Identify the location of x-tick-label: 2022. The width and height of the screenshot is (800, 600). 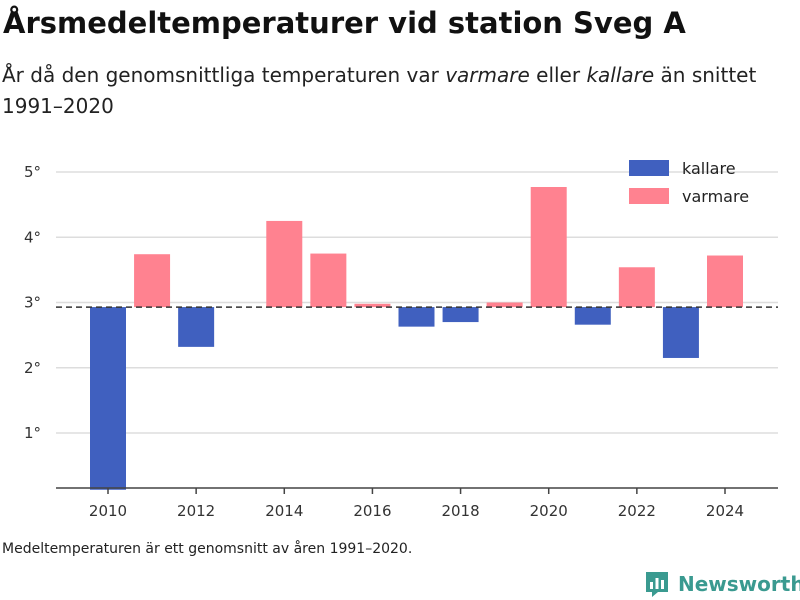
(637, 511).